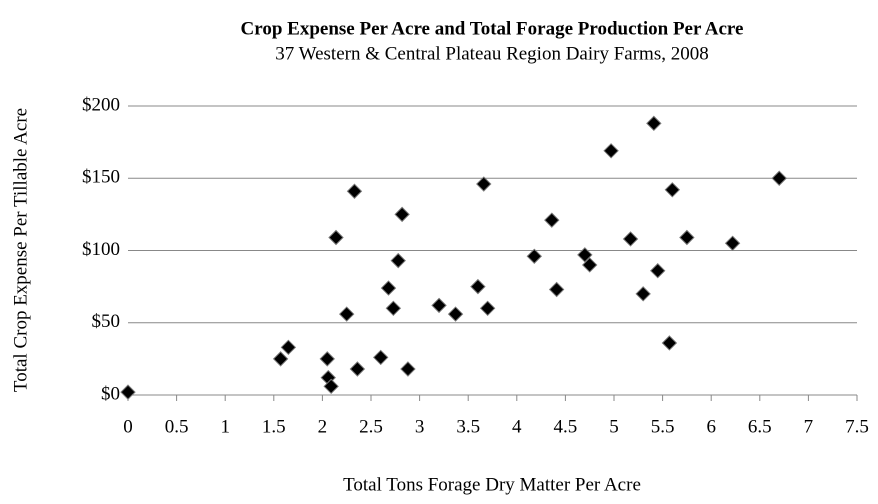 Image resolution: width=878 pixels, height=504 pixels. Describe the element at coordinates (711, 426) in the screenshot. I see `x-tick-label: 6` at that location.